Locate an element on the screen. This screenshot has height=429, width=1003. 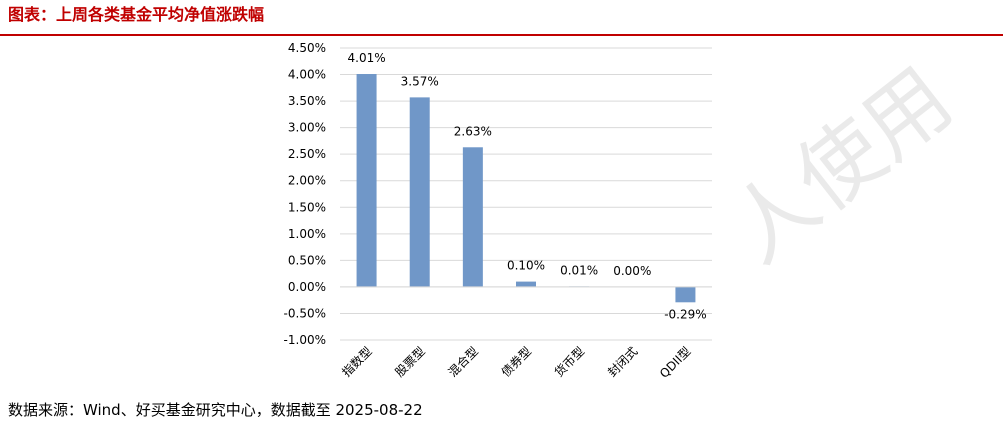
data-label: -0.29% is located at coordinates (685, 314).